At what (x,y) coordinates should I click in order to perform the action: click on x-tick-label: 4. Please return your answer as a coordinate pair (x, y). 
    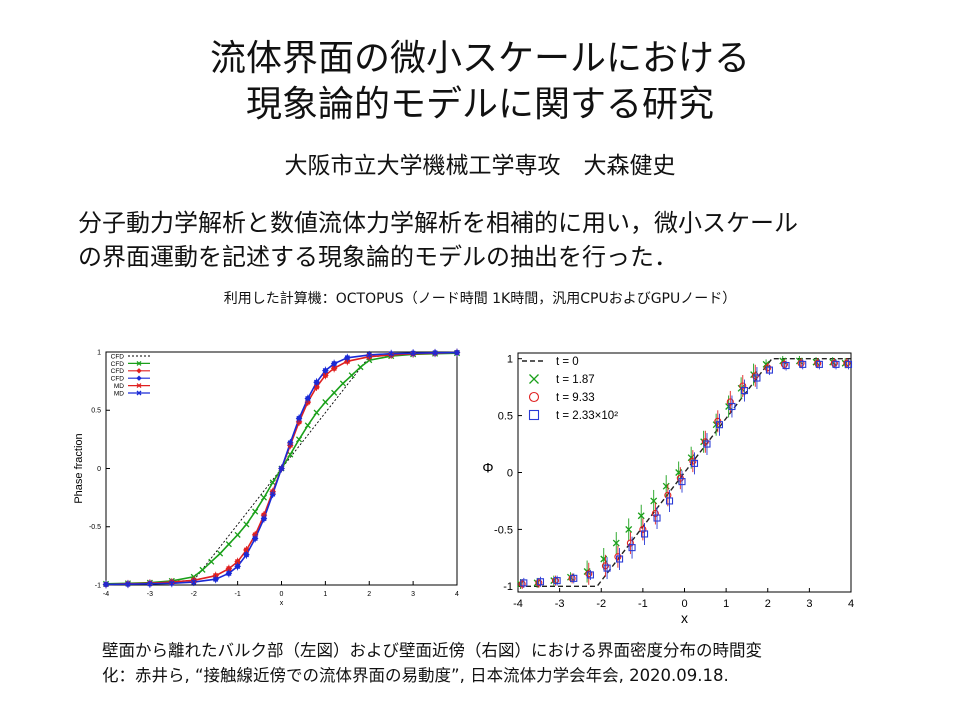
    Looking at the image, I should click on (457, 594).